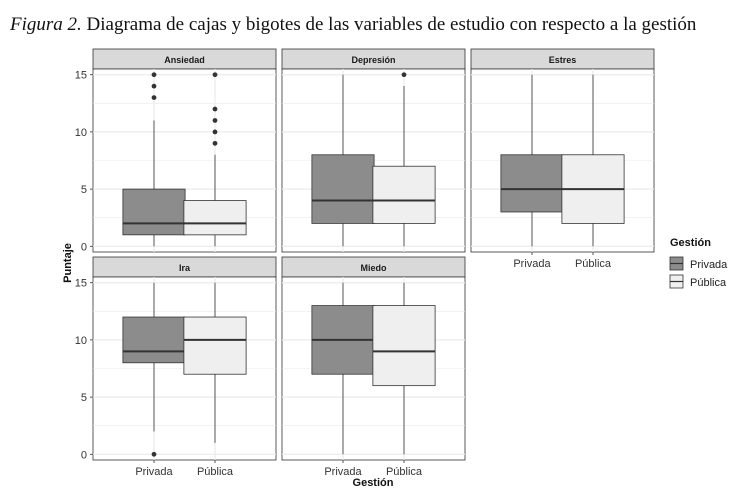 The image size is (751, 491). I want to click on strip-label-estres: Estres, so click(563, 60).